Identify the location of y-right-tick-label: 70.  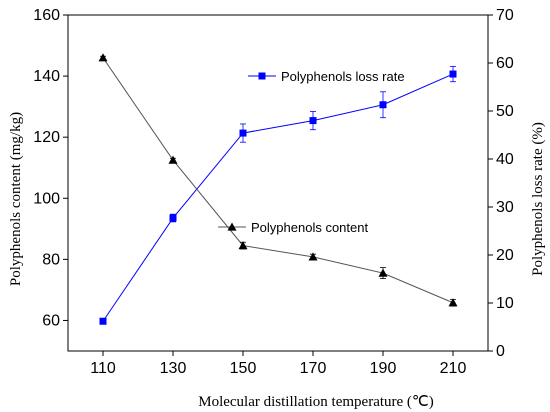
(505, 15).